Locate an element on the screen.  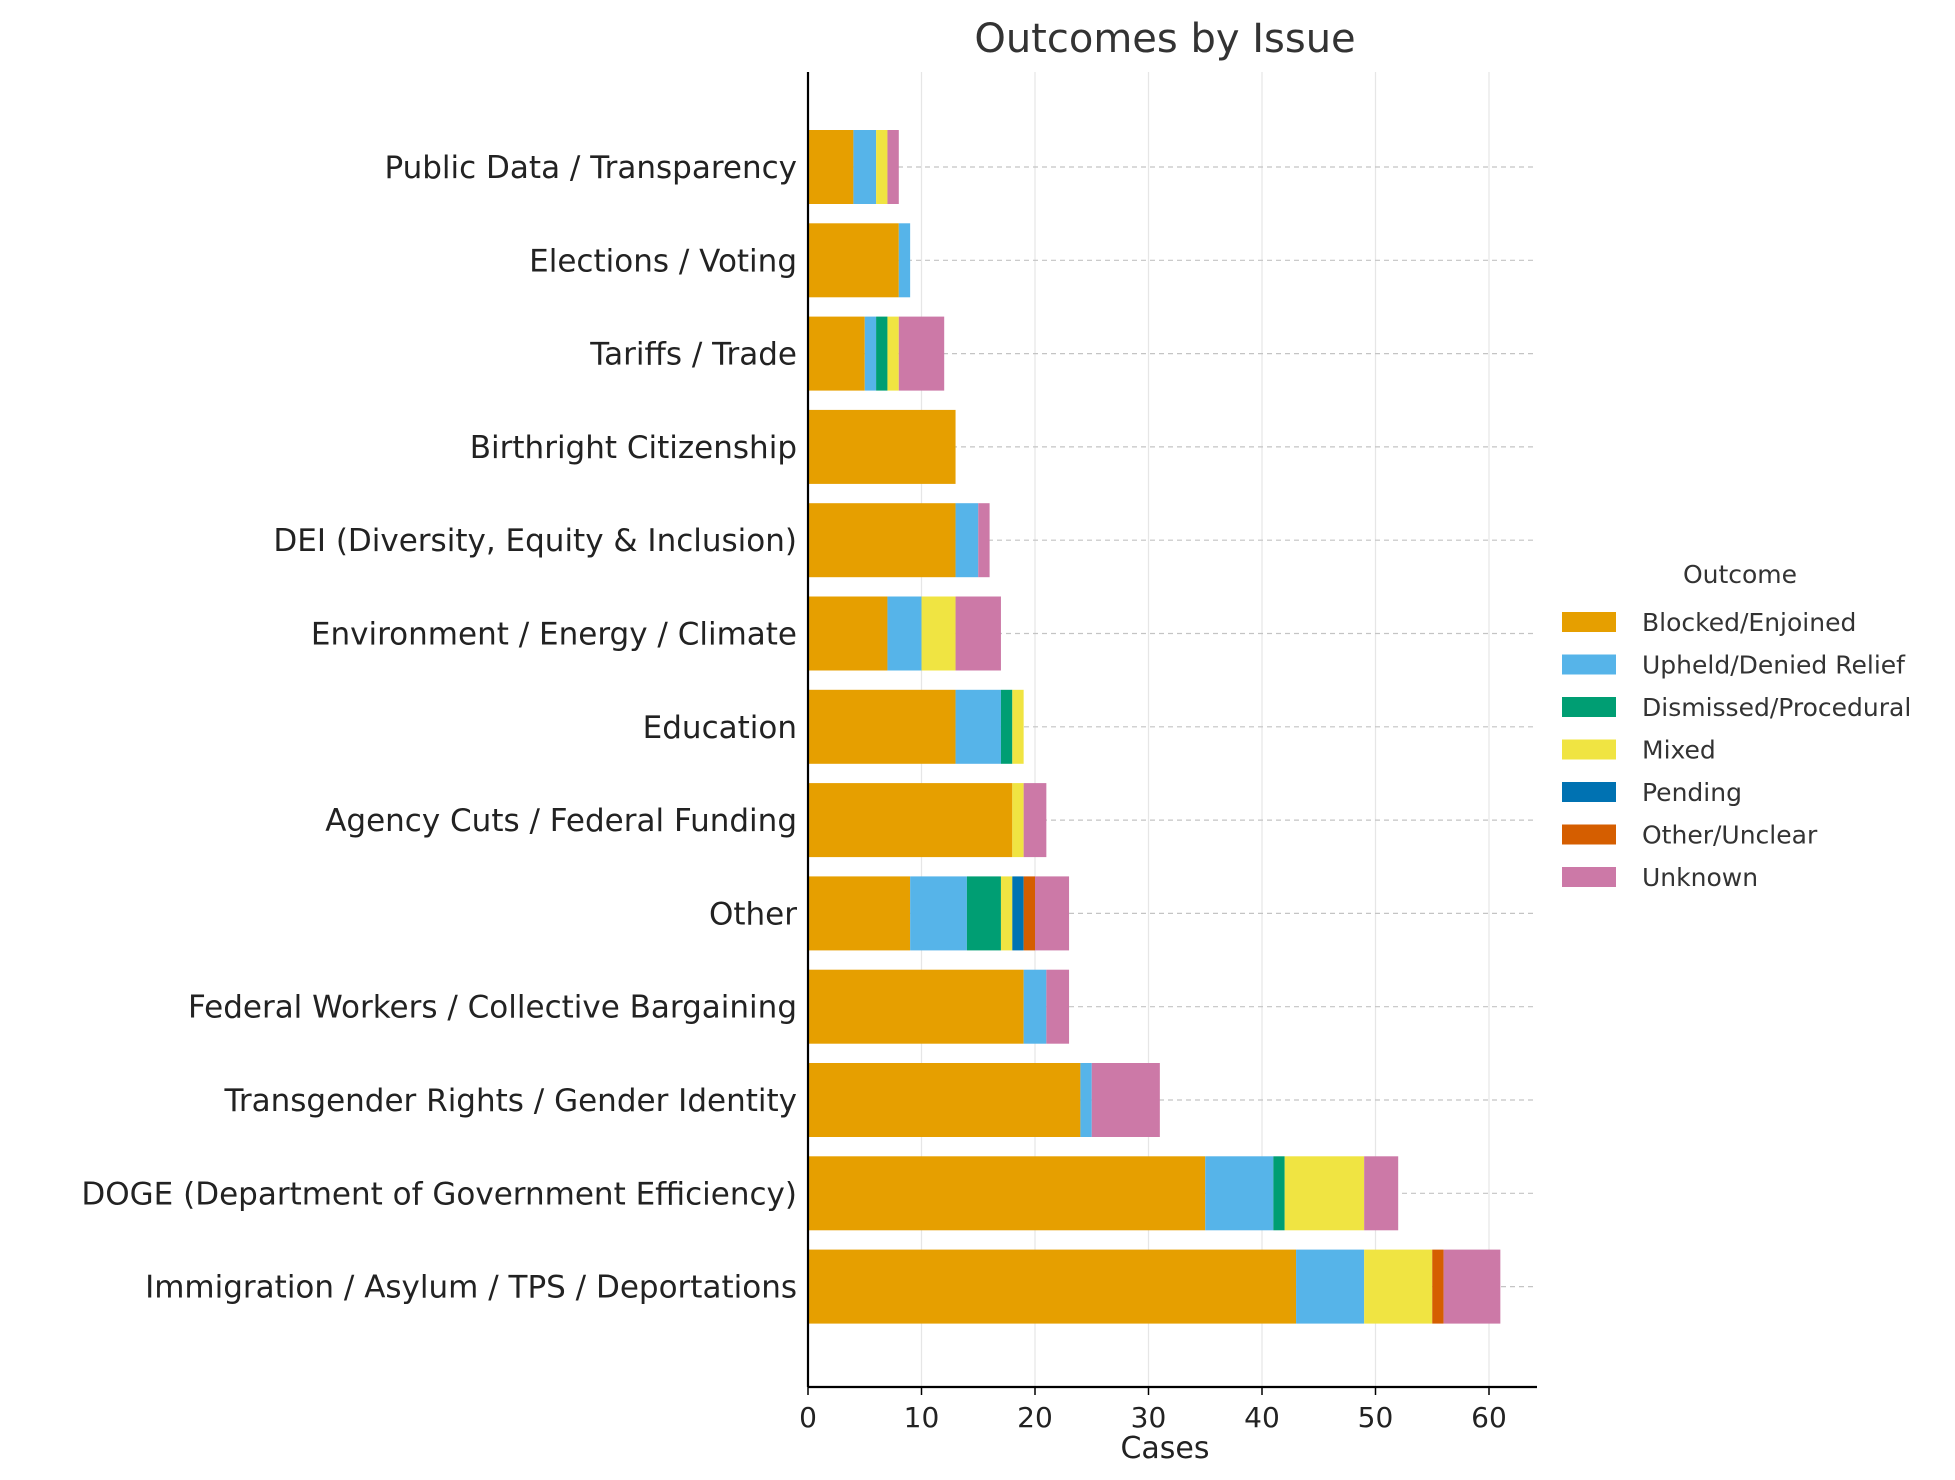
legend-title: Outcome is located at coordinates (1740, 574).